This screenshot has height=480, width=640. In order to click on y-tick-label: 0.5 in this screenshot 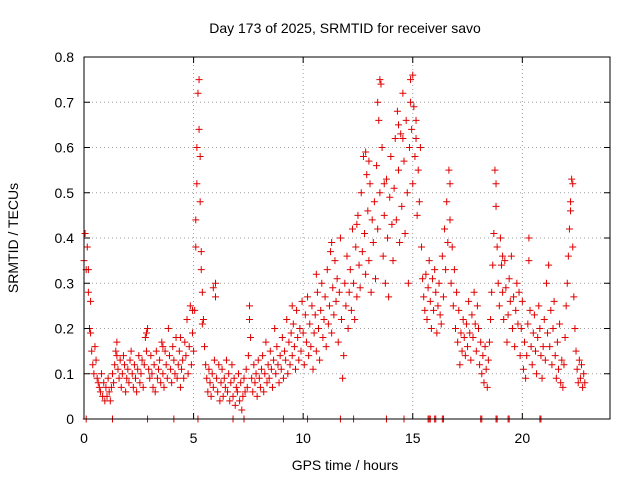, I will do `click(65, 193)`.